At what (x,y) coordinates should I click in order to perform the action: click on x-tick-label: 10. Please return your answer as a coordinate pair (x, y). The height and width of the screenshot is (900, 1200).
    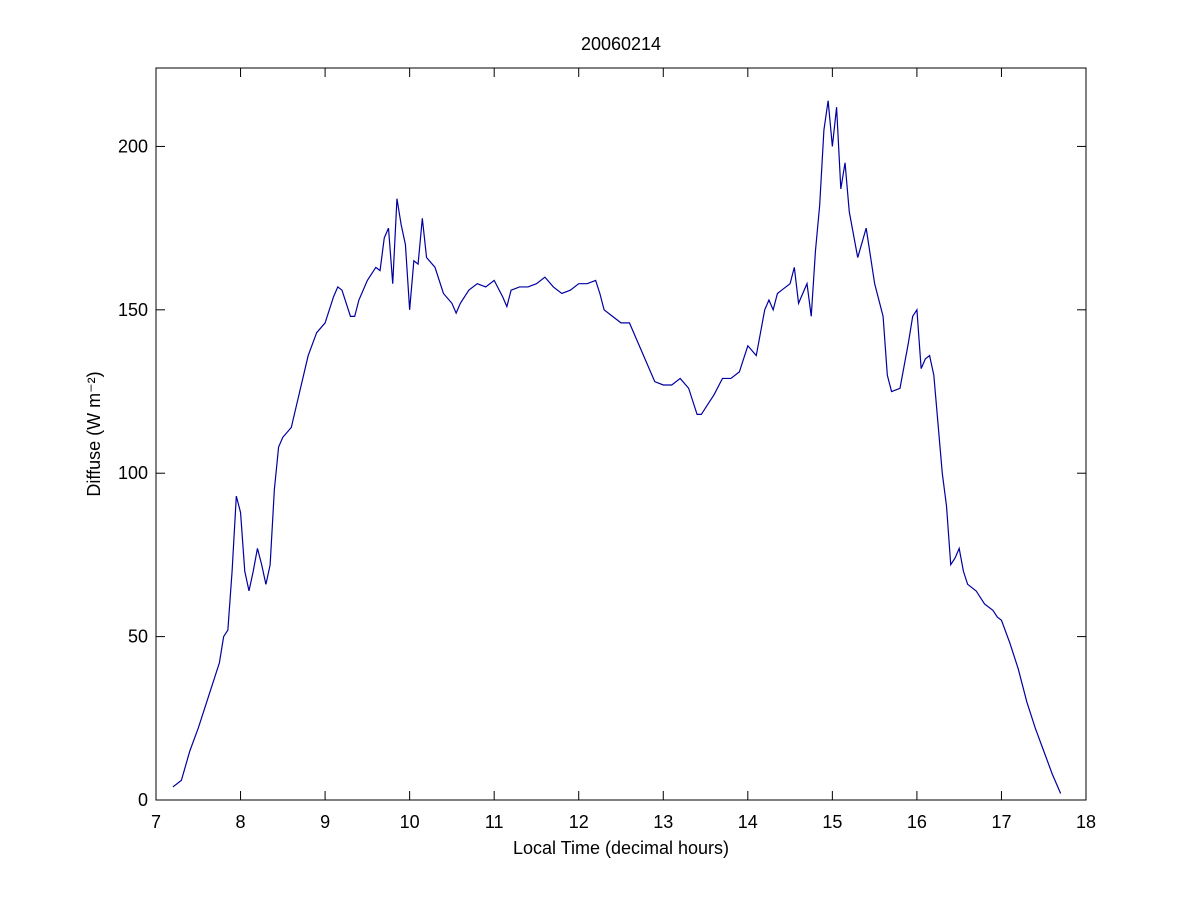
    Looking at the image, I should click on (410, 822).